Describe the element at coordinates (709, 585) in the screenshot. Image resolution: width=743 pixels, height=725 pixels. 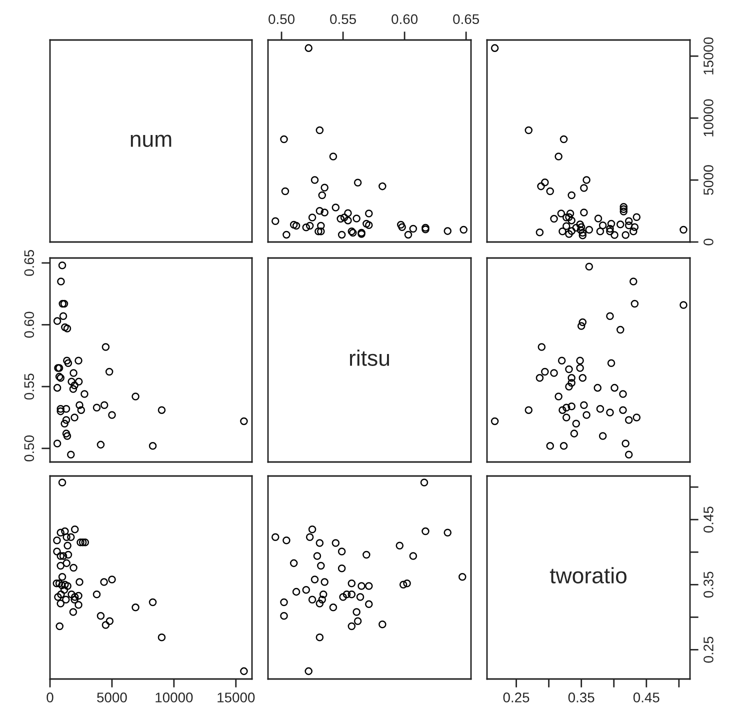
I see `y-tick-label: 0.35` at that location.